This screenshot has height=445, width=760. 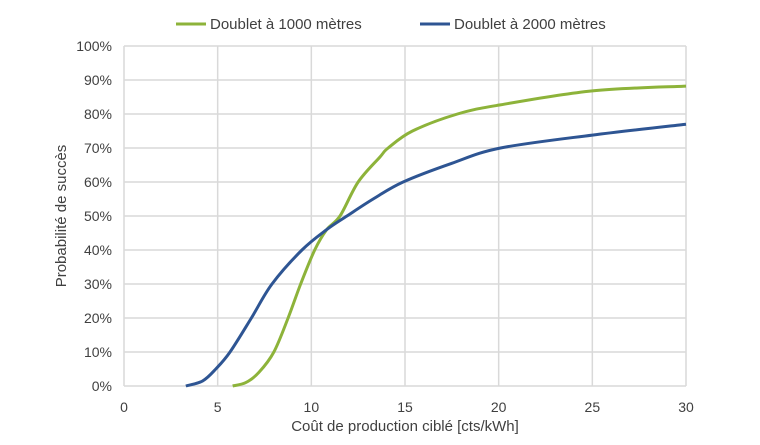 What do you see at coordinates (98, 182) in the screenshot?
I see `y-tick-label: 60%` at bounding box center [98, 182].